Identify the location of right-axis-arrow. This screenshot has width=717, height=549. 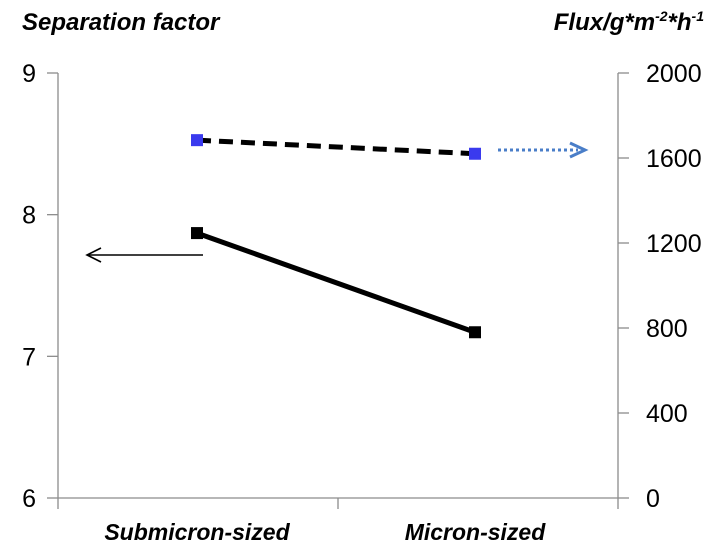
(543, 150).